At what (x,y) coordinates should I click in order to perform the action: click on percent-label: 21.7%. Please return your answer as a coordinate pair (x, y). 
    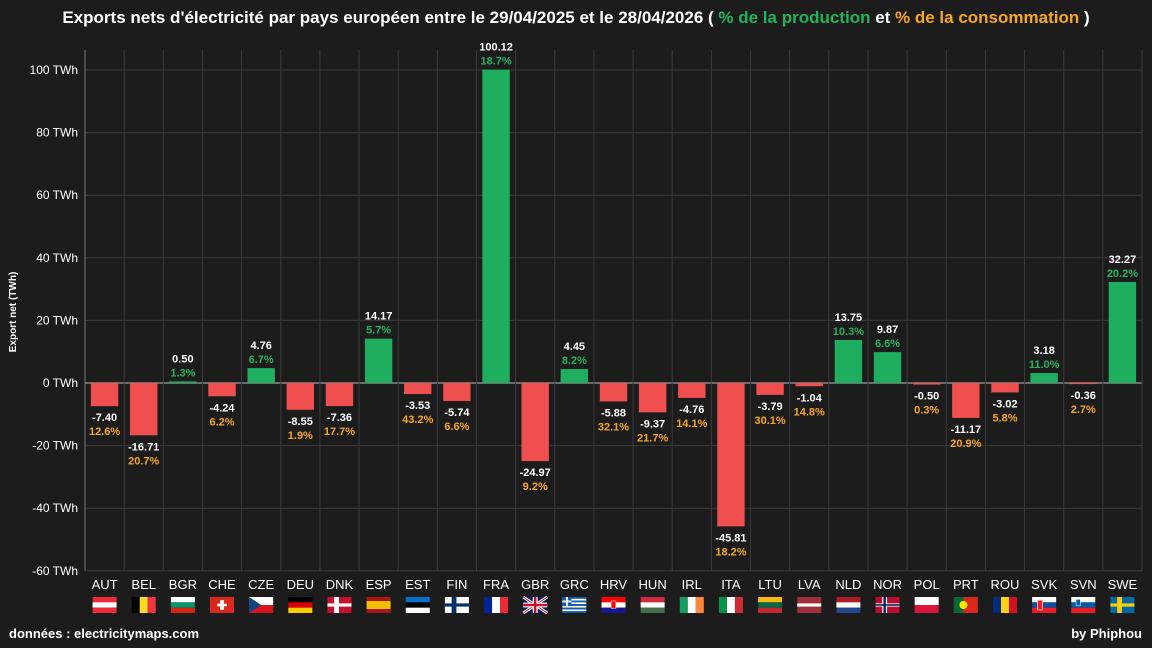
    Looking at the image, I should click on (652, 438).